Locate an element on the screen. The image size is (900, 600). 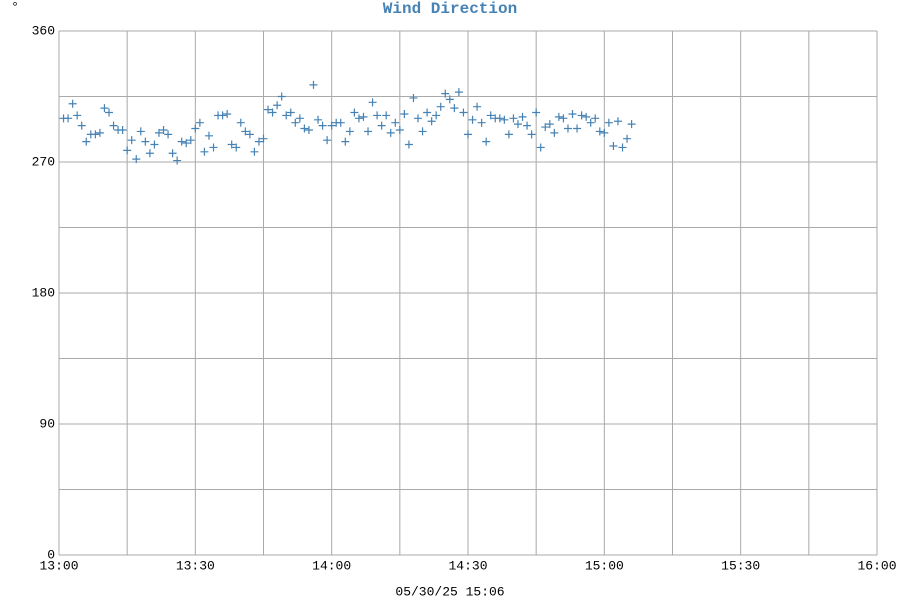
y-tick-label: 0 is located at coordinates (51, 554).